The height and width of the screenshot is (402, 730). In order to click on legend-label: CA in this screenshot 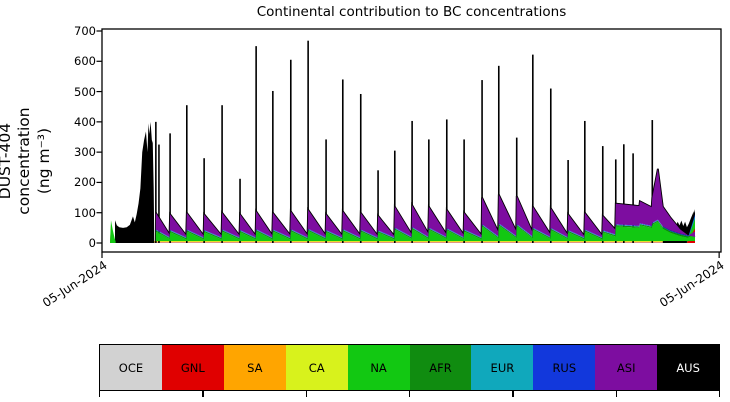, I will do `click(316, 367)`.